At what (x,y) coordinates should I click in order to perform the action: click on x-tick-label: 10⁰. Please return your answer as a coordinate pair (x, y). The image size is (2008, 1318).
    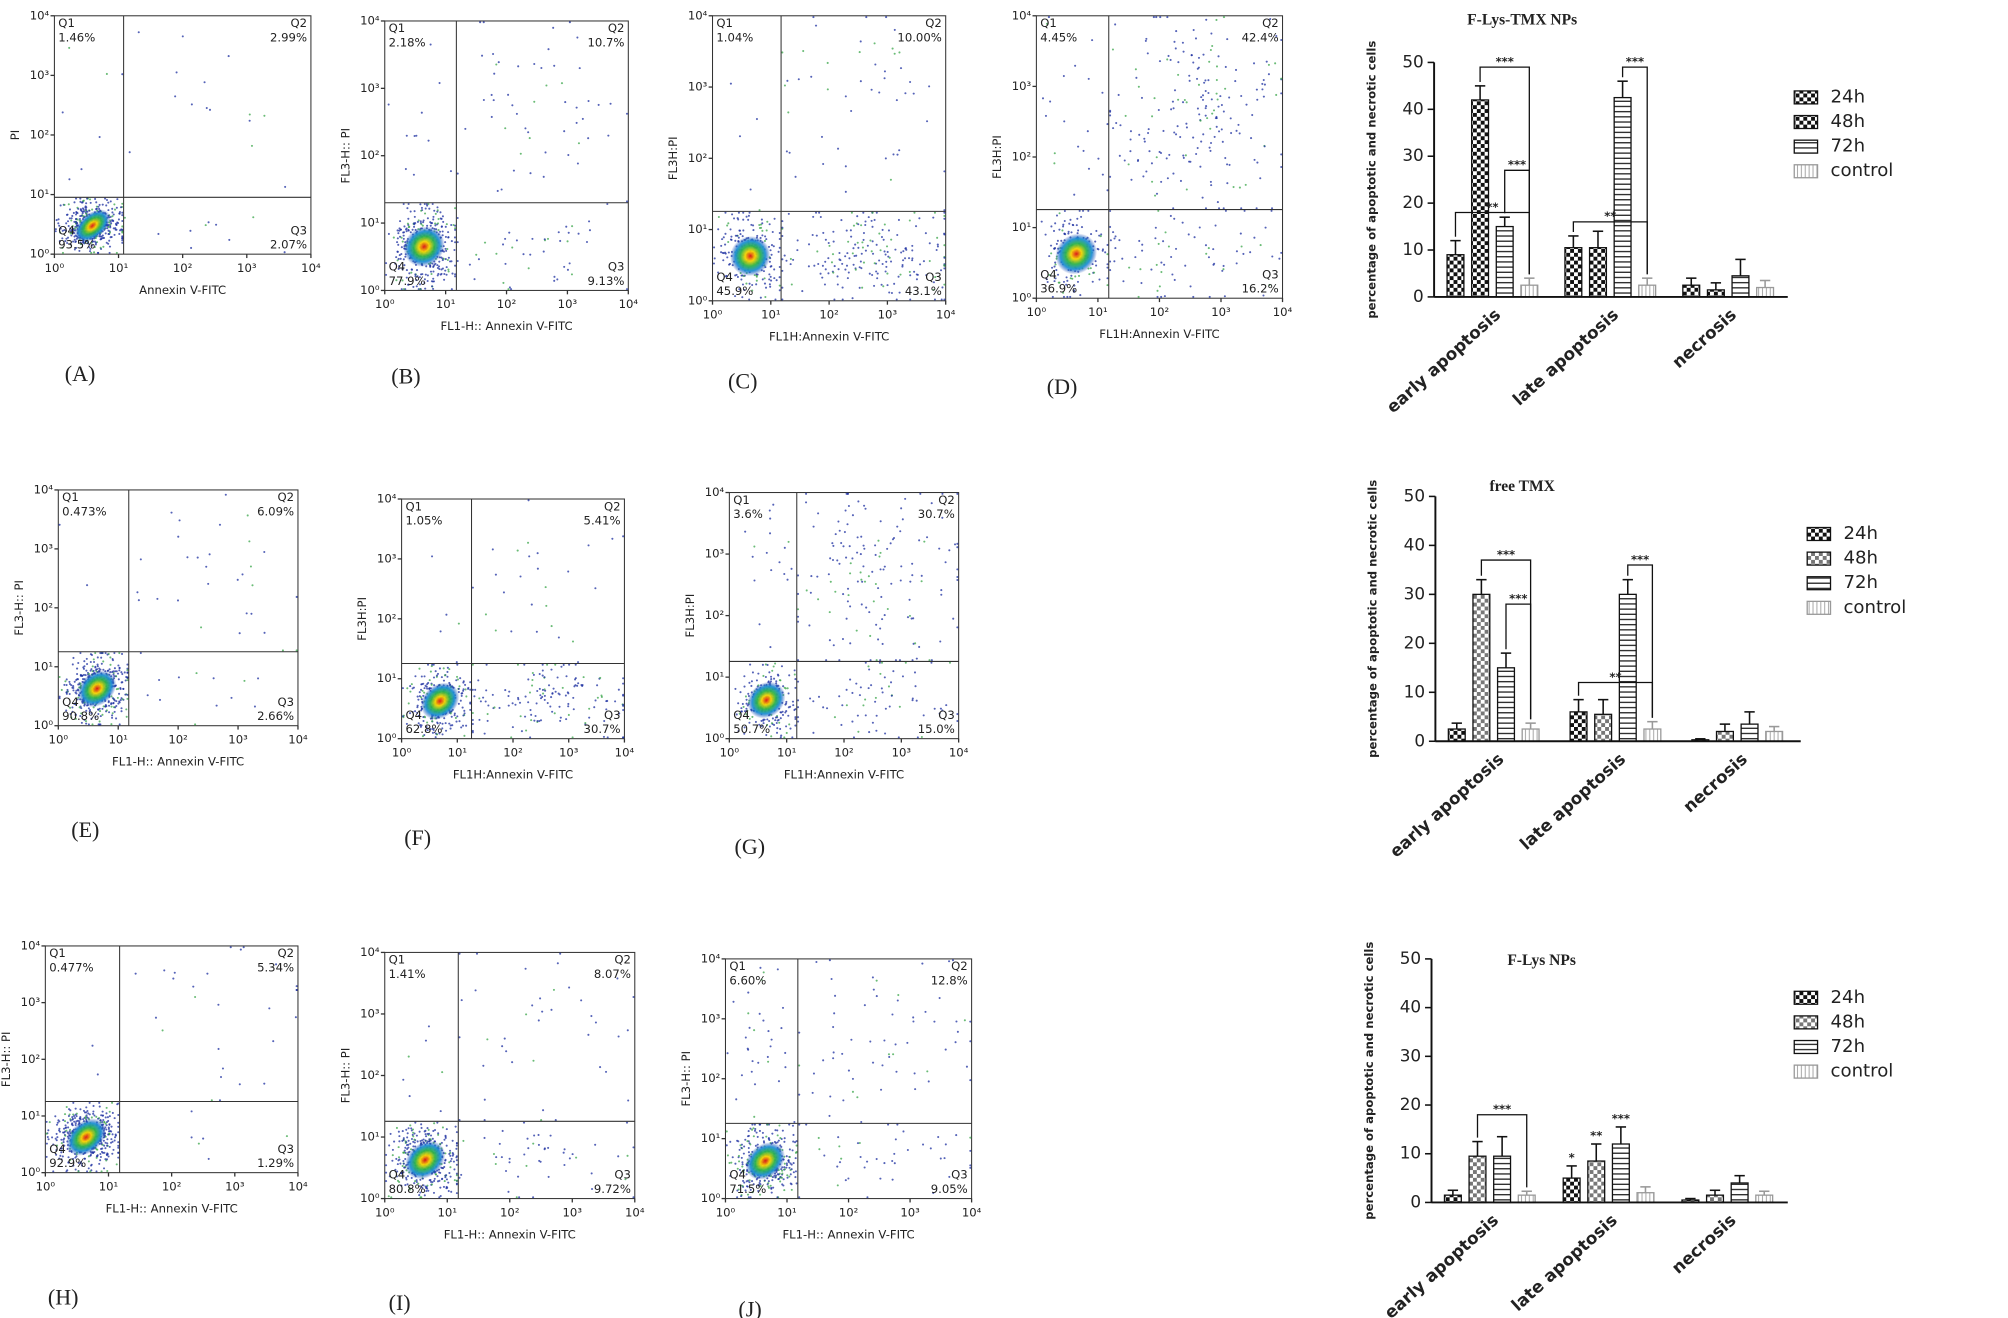
    Looking at the image, I should click on (385, 1212).